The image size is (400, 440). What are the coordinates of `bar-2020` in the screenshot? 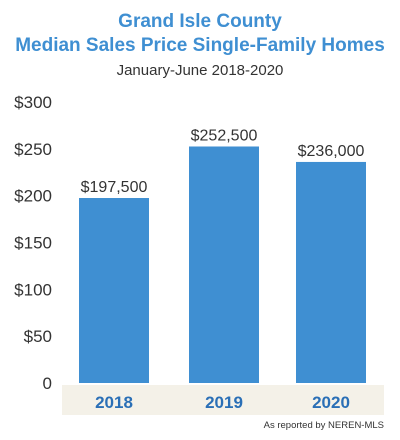 It's located at (331, 272).